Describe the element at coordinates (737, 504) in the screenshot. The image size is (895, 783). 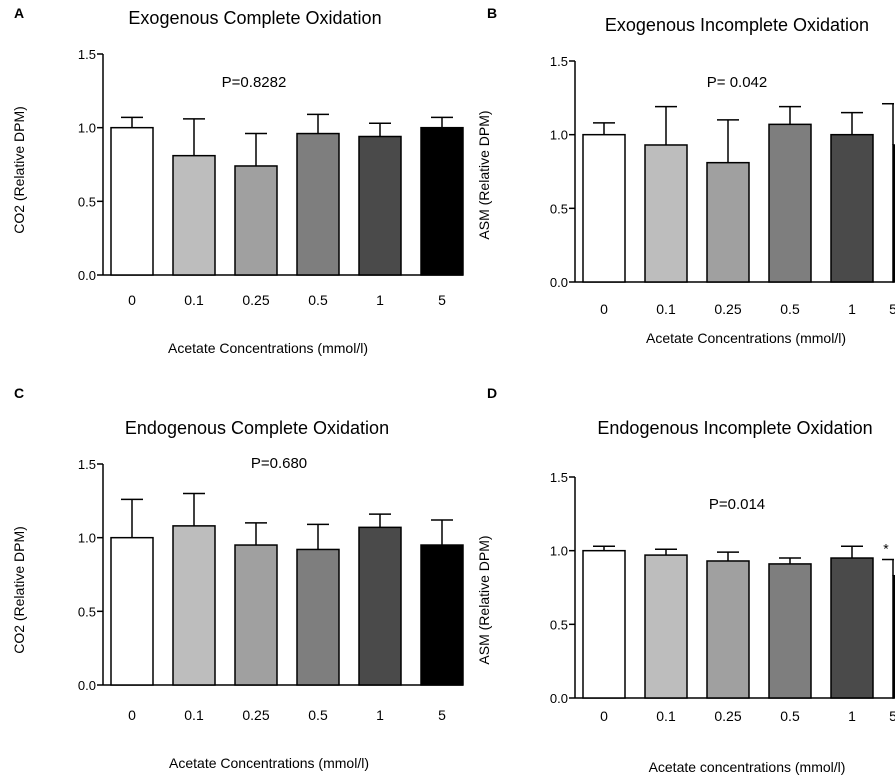
I see `p-value-annotation: P=0.014` at that location.